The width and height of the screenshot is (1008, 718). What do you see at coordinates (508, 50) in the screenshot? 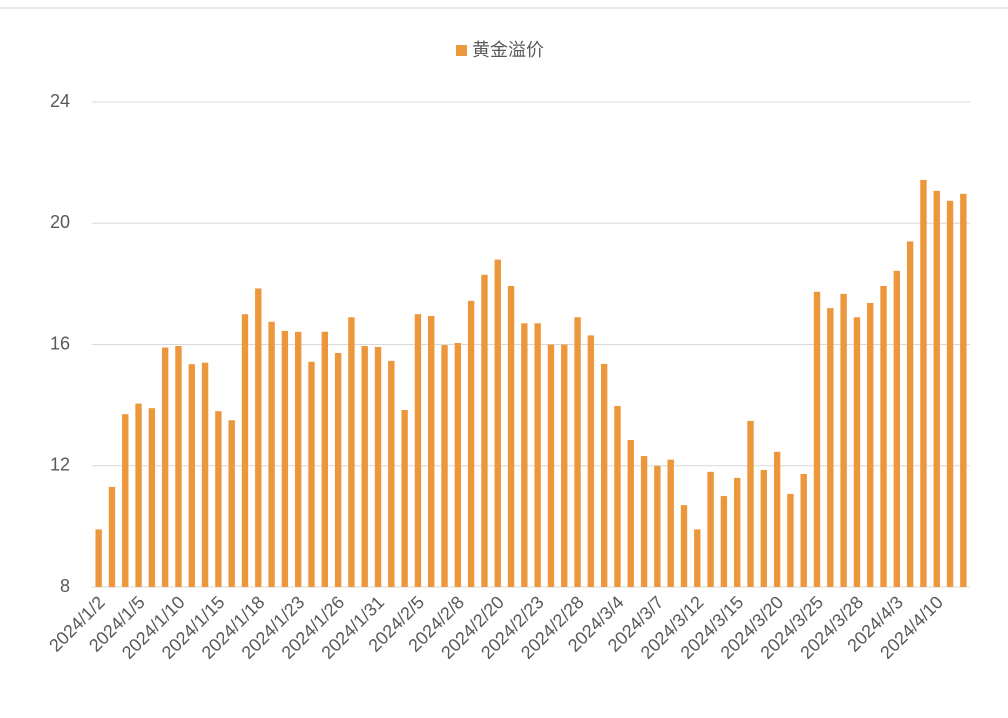
I see `legend-label: 黄金溢价` at bounding box center [508, 50].